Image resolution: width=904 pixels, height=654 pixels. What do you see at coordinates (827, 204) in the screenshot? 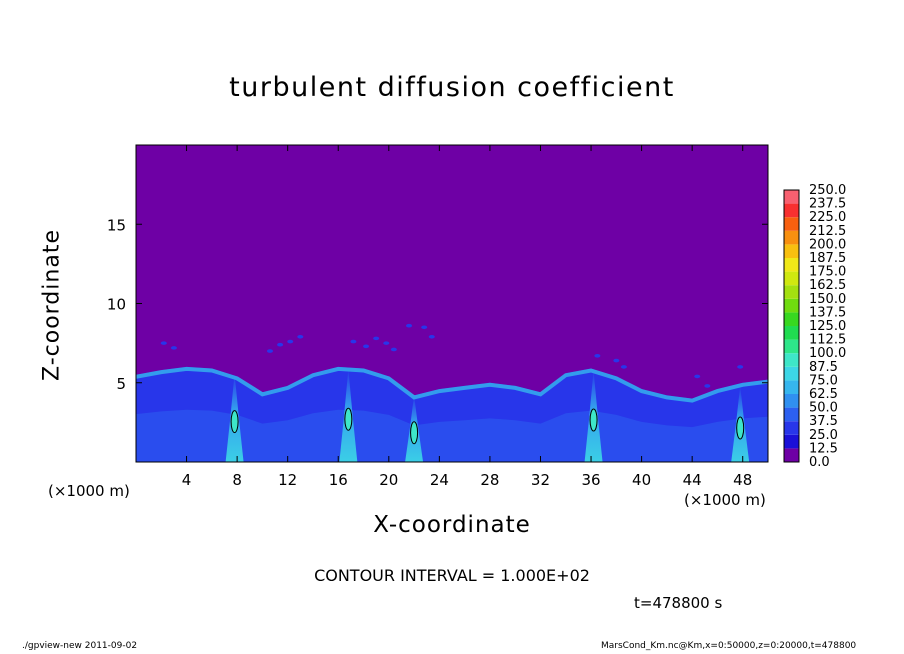
I see `colorbar-level-label: 237.5` at bounding box center [827, 204].